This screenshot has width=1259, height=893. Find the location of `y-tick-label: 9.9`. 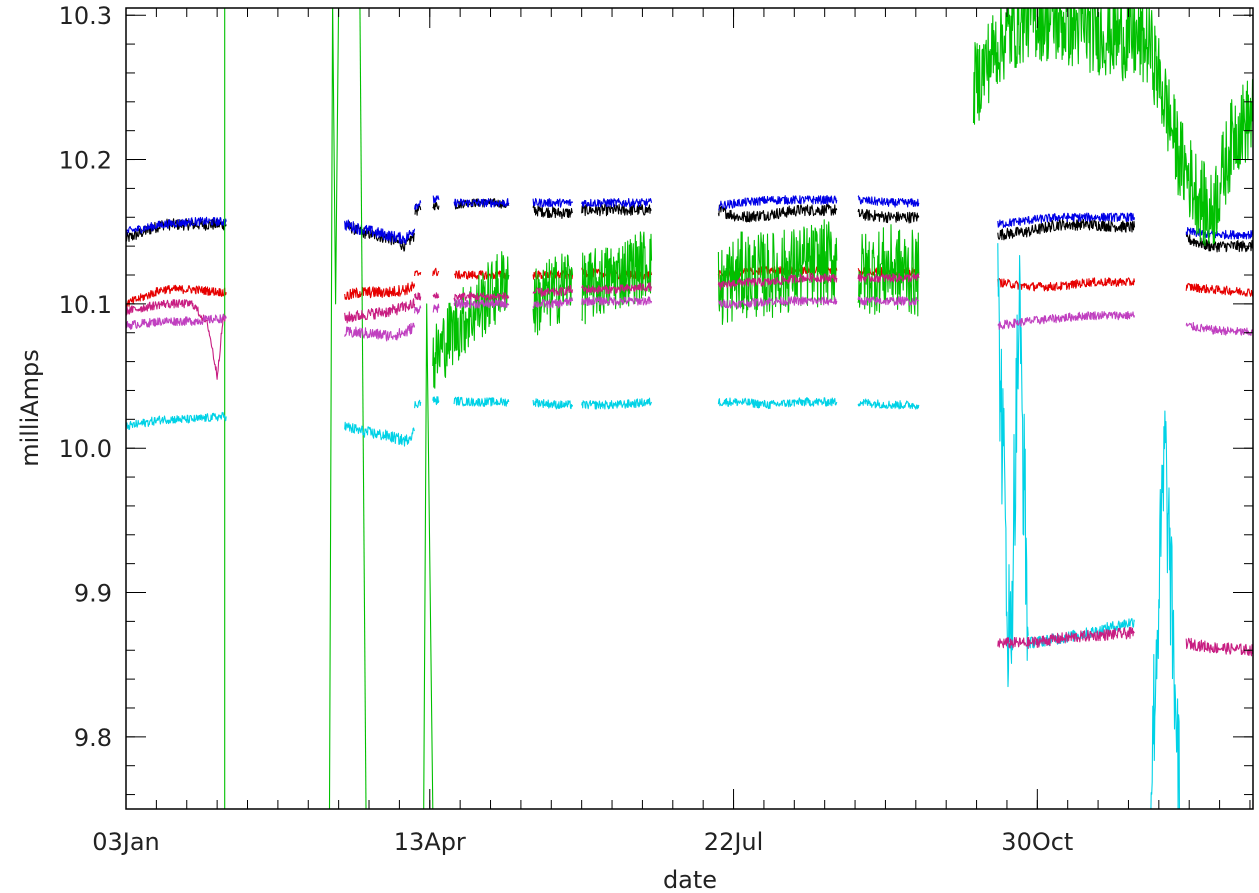

y-tick-label: 9.9 is located at coordinates (93, 594).